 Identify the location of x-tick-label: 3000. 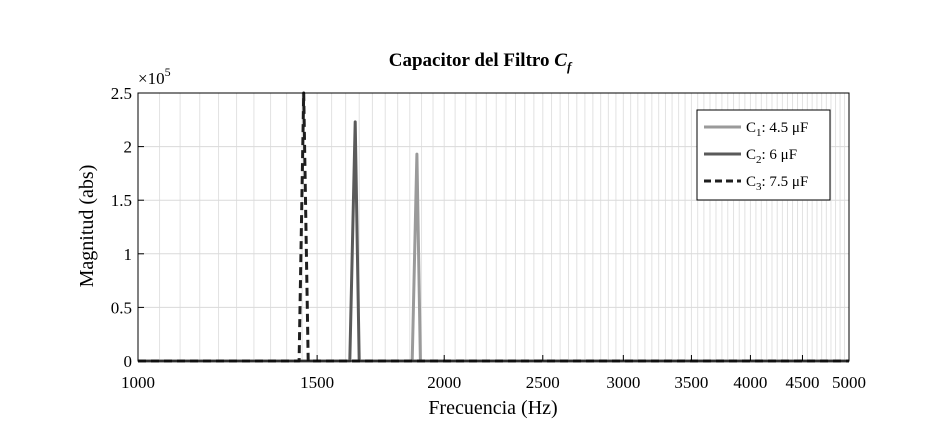
(623, 382).